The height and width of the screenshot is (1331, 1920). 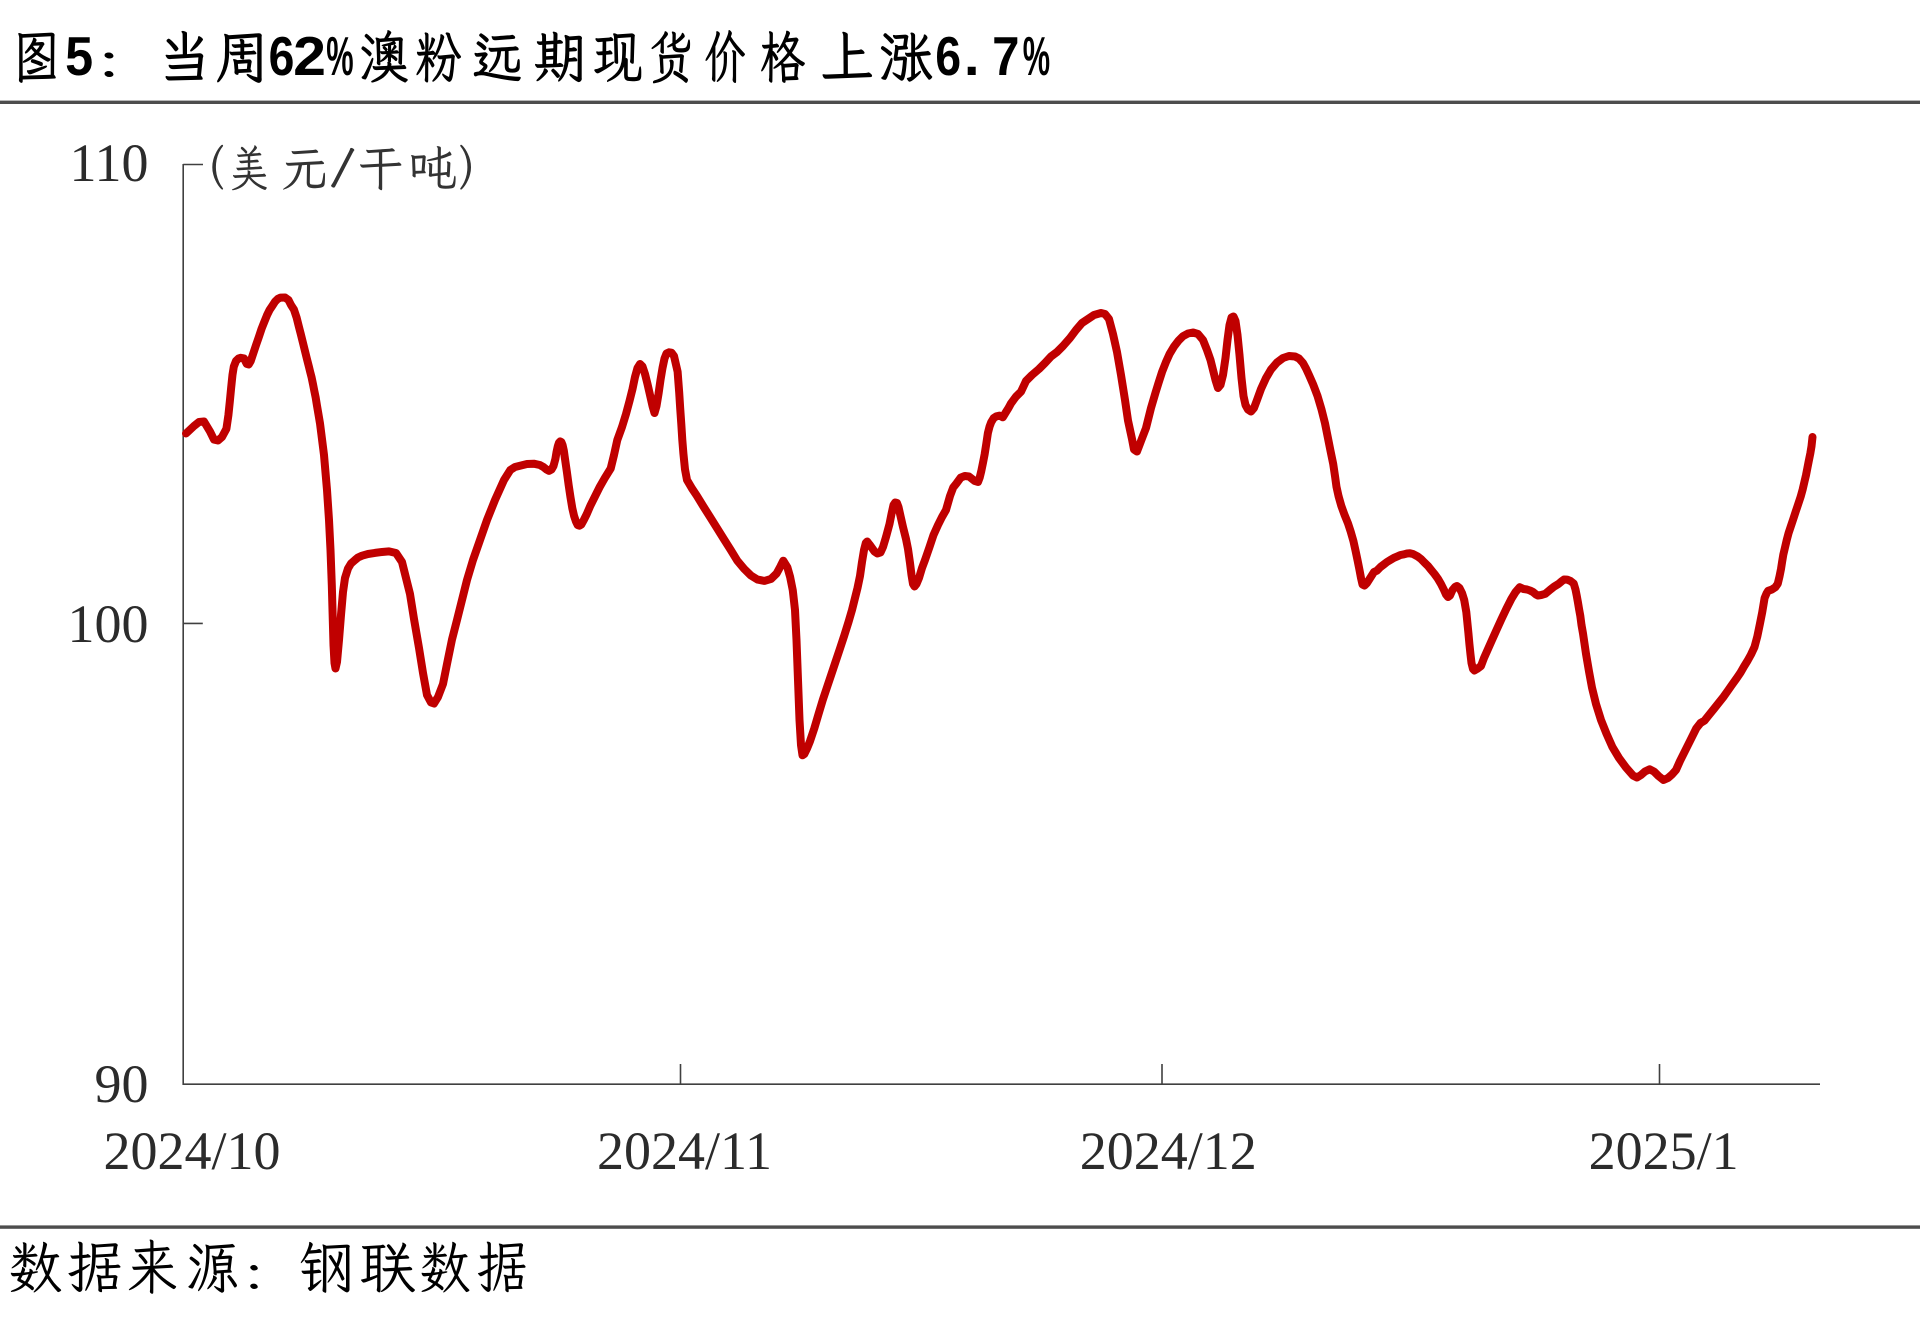 What do you see at coordinates (1168, 1151) in the screenshot?
I see `svg-text: 2024/12` at bounding box center [1168, 1151].